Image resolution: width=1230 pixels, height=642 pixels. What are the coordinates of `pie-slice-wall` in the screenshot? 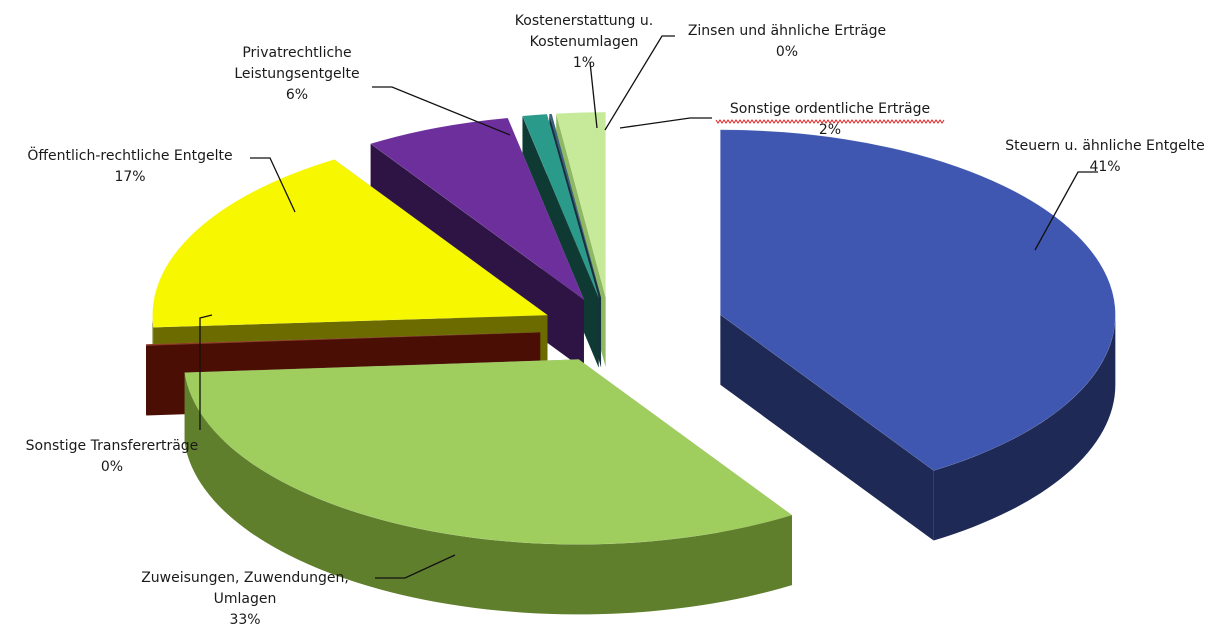 It's located at (827, 427).